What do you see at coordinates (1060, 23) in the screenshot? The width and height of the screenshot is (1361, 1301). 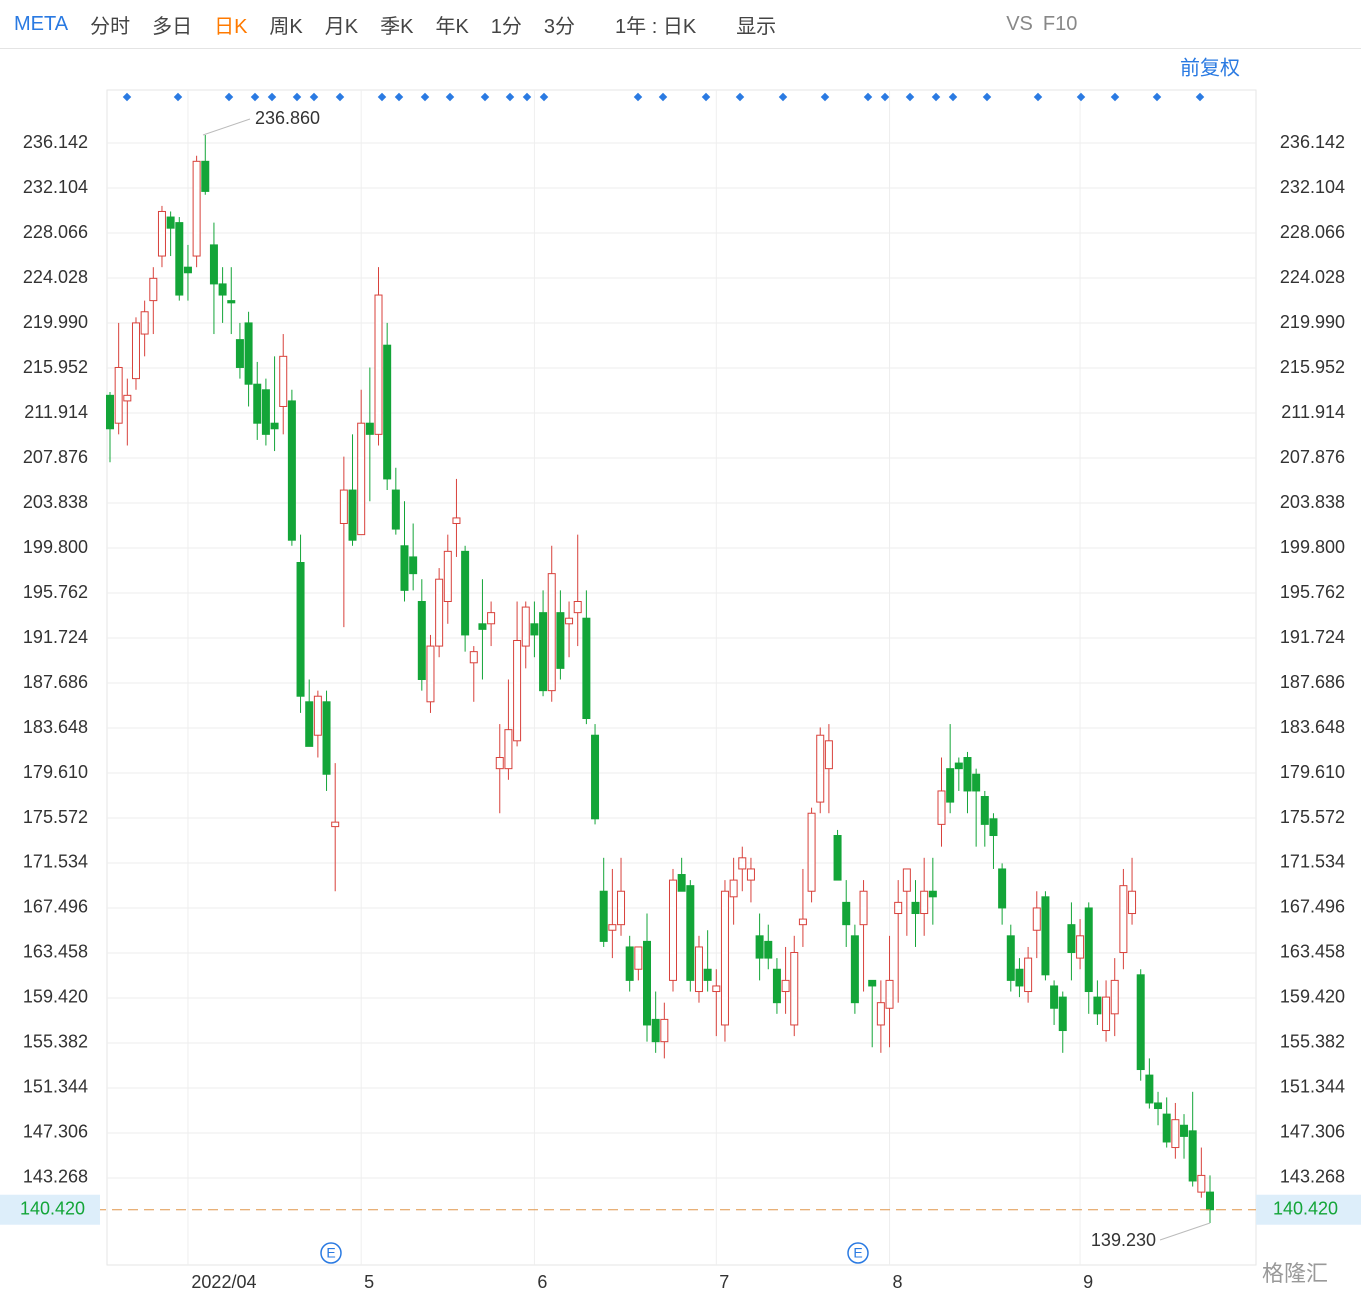 I see `f10: F10` at bounding box center [1060, 23].